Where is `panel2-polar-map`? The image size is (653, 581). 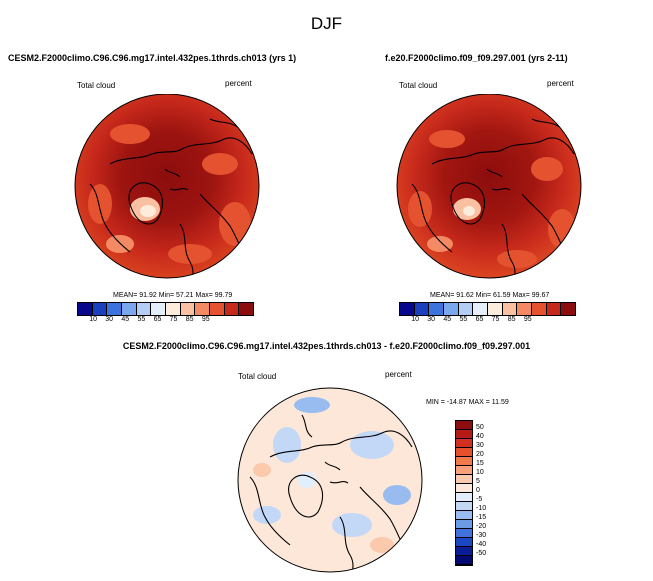
panel2-polar-map is located at coordinates (489, 186).